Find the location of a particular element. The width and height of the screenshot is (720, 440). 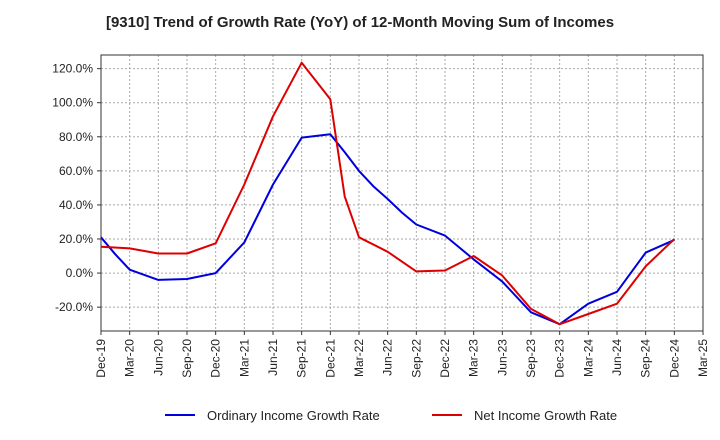

y-tick-label: 20.0% is located at coordinates (76, 239).